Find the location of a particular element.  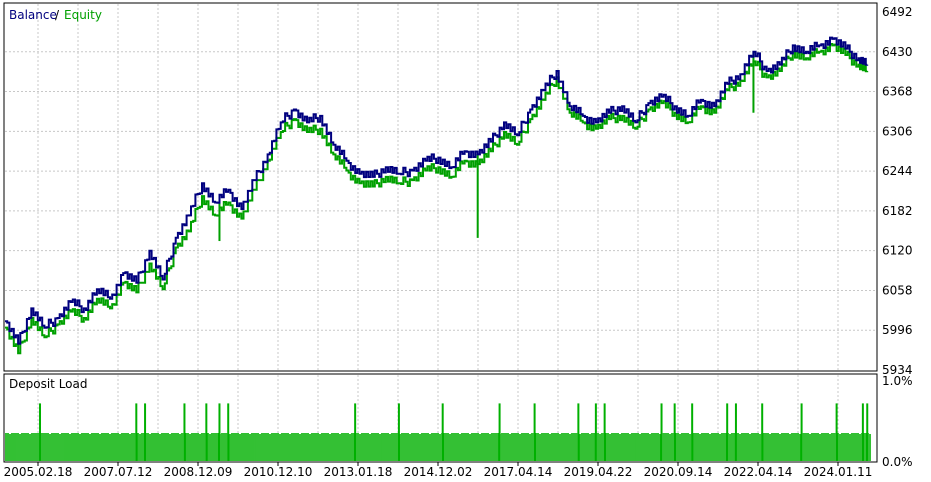

load-bars is located at coordinates (438, 432).